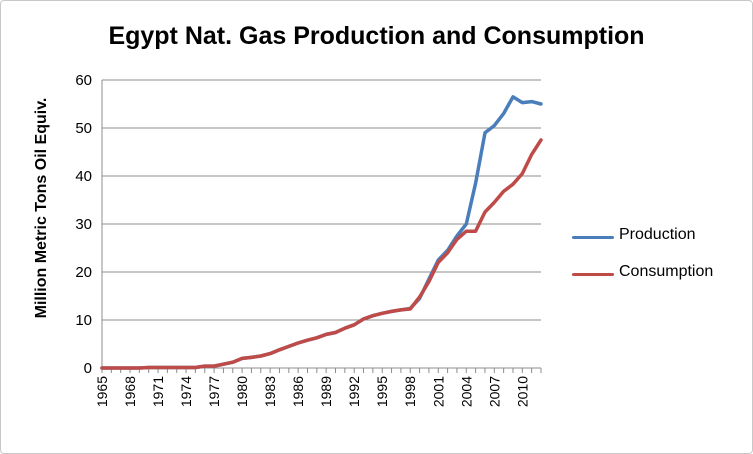  Describe the element at coordinates (130, 391) in the screenshot. I see `x-tick-label: 1968` at that location.